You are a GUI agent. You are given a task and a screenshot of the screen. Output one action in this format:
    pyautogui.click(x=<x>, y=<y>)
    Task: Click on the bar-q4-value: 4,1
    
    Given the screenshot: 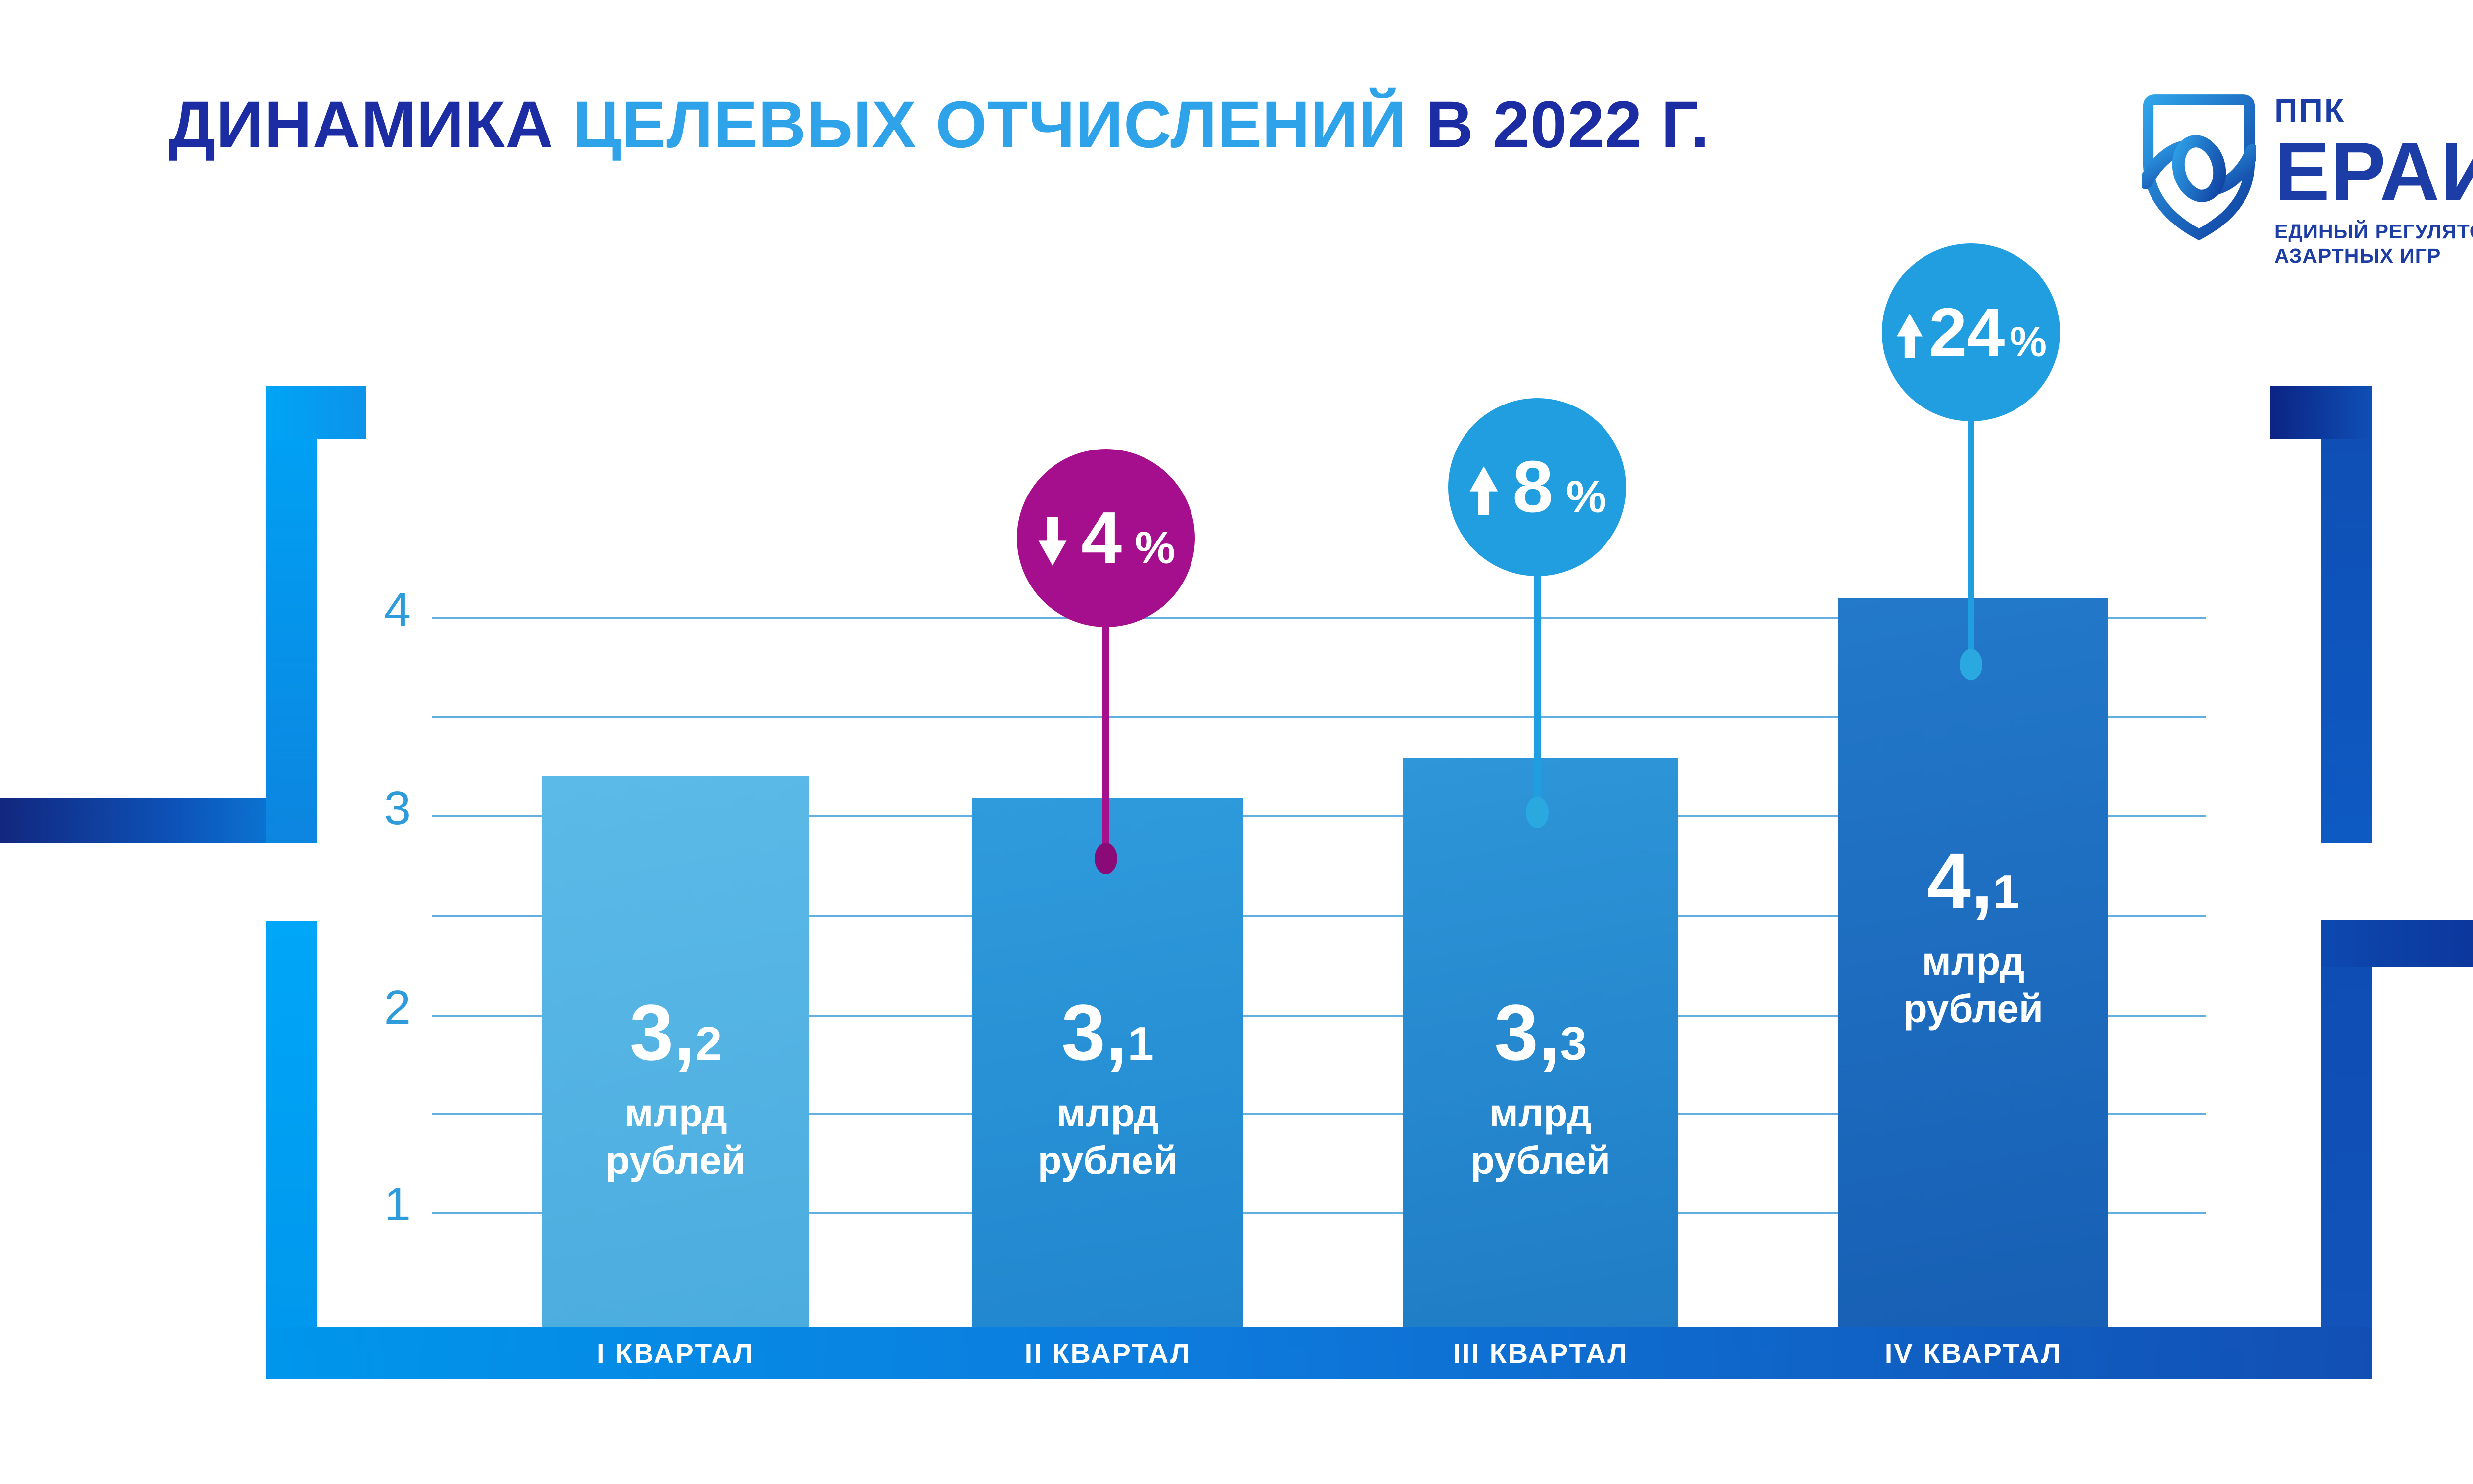 What is the action you would take?
    pyautogui.click(x=1973, y=880)
    